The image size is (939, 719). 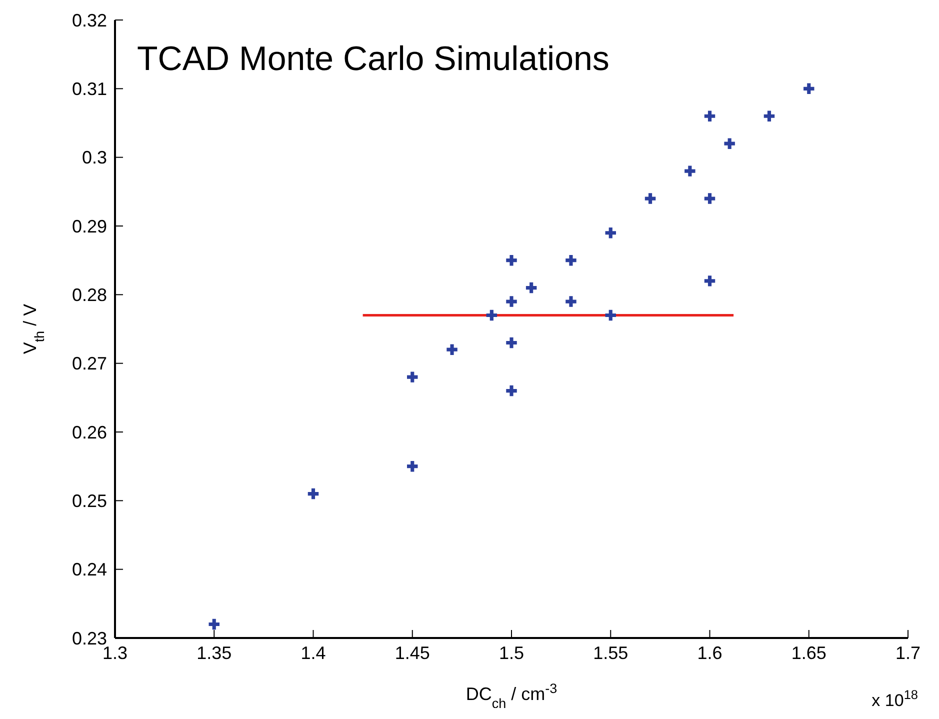 What do you see at coordinates (709, 652) in the screenshot?
I see `x-tick-label: 1.6` at bounding box center [709, 652].